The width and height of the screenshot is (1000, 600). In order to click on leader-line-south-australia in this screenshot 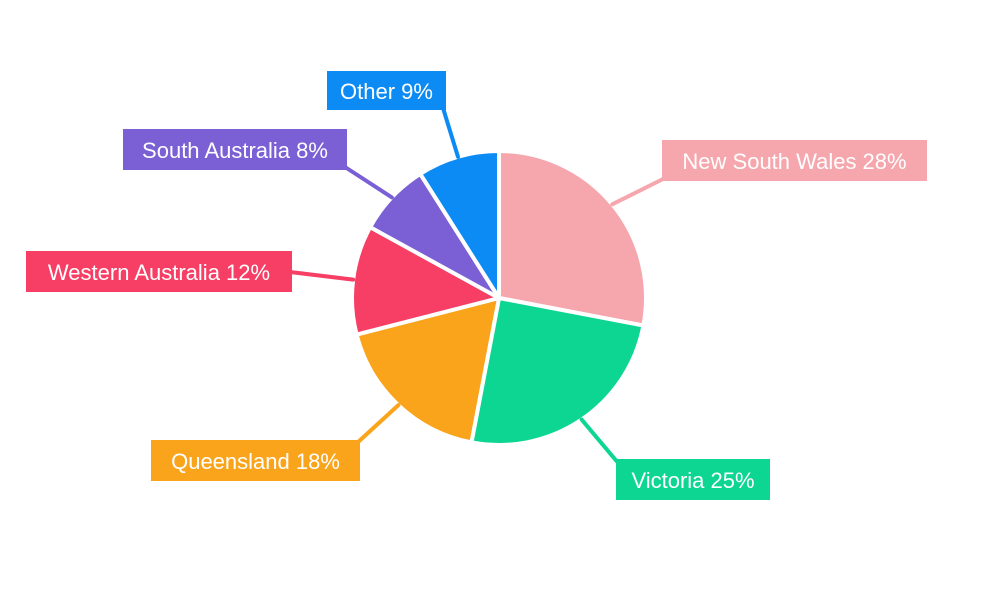, I will do `click(368, 182)`.